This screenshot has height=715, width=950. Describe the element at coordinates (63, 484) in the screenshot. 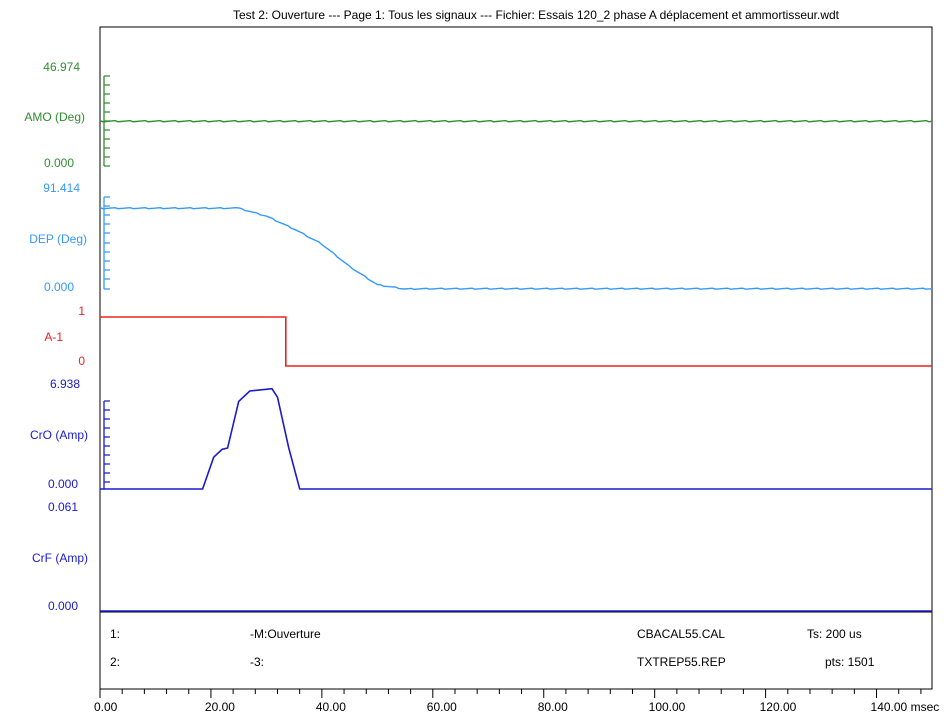

I see `cro-min-label: 0.000` at that location.